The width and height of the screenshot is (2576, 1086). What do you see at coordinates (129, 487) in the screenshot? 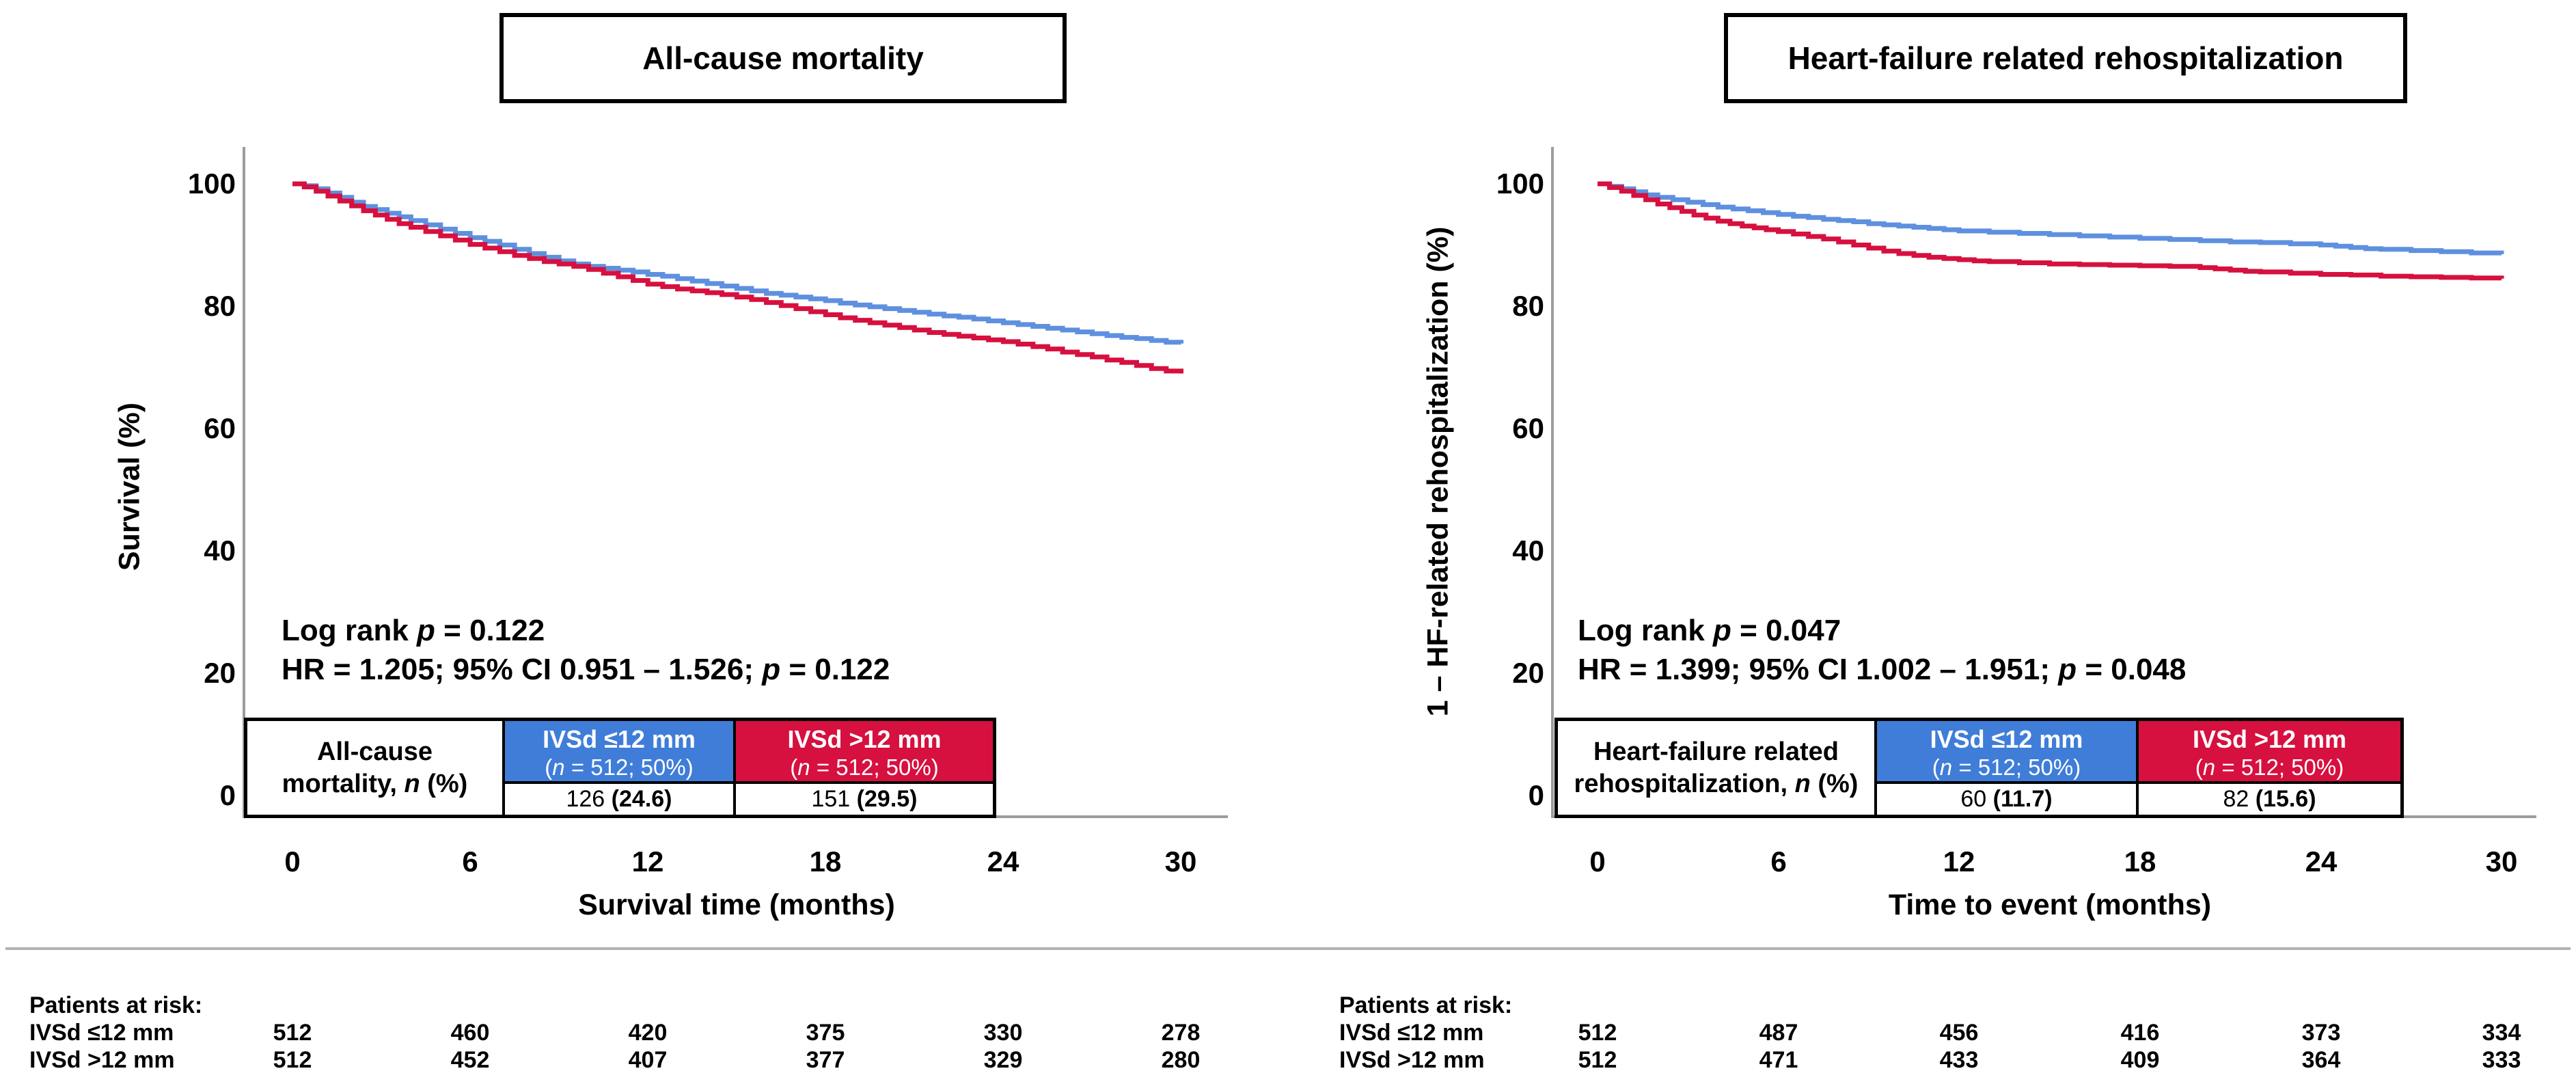
I see `y-axis-label: Survival (%)` at bounding box center [129, 487].